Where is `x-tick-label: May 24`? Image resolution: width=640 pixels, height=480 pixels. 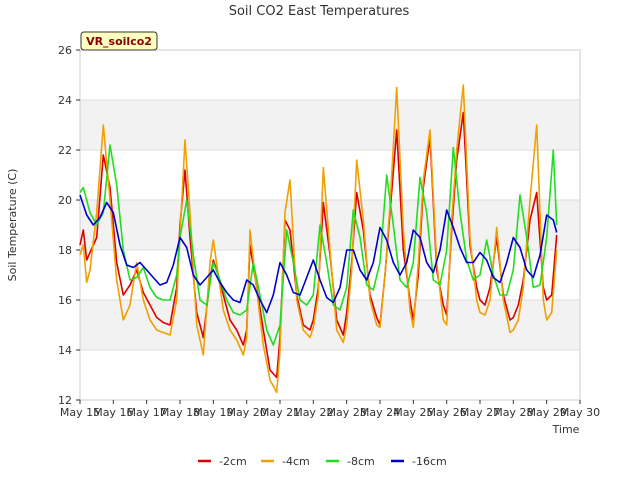 x-tick-label: May 24 is located at coordinates (380, 412).